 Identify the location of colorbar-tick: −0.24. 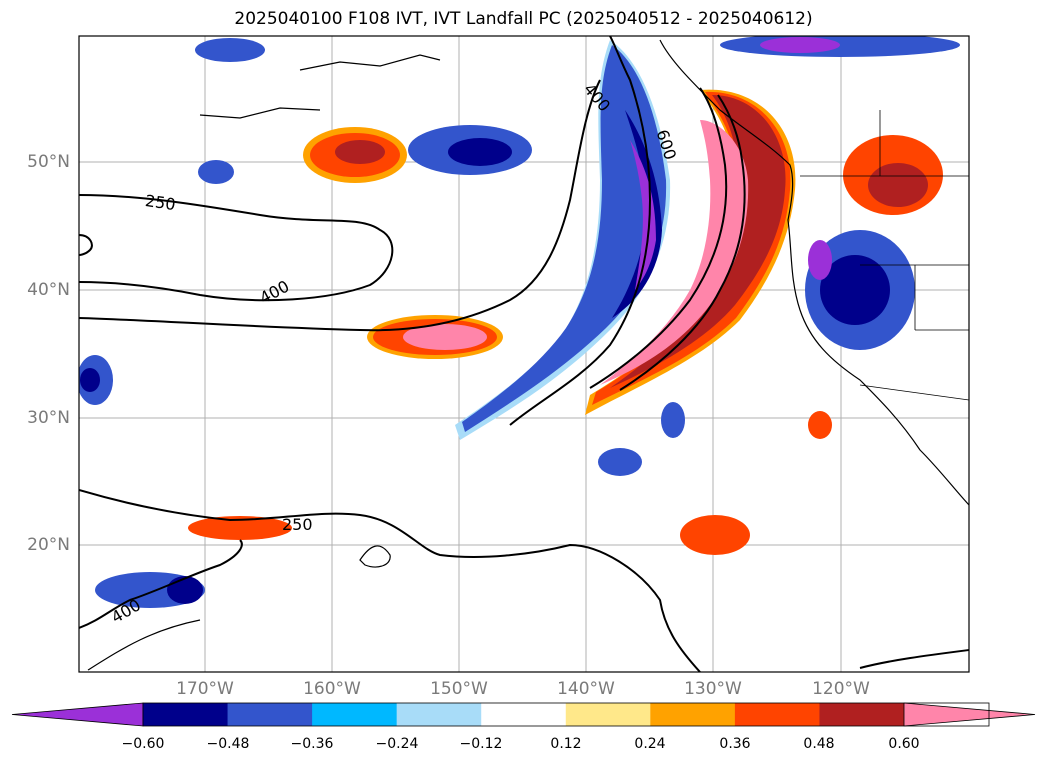
(397, 744).